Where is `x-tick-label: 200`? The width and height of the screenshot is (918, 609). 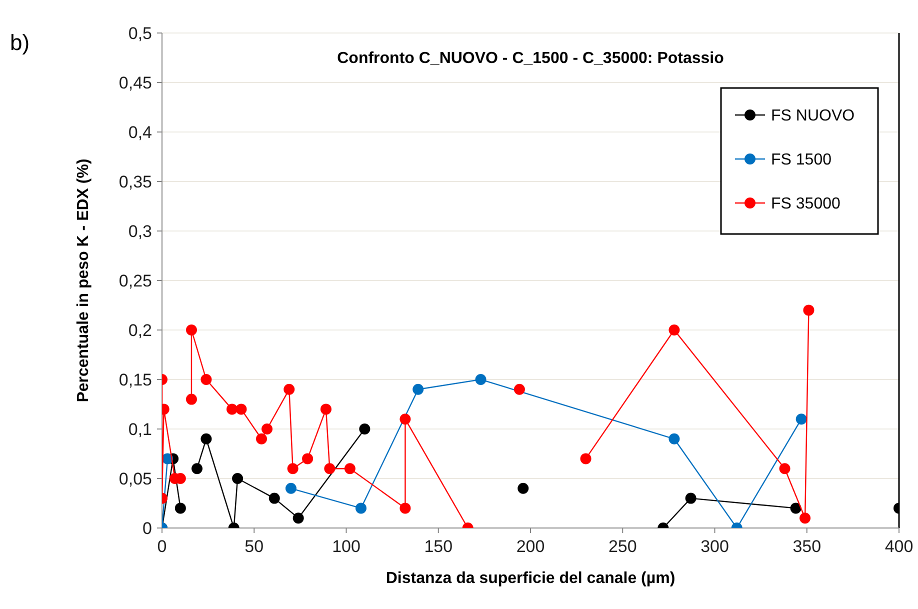 x-tick-label: 200 is located at coordinates (530, 546).